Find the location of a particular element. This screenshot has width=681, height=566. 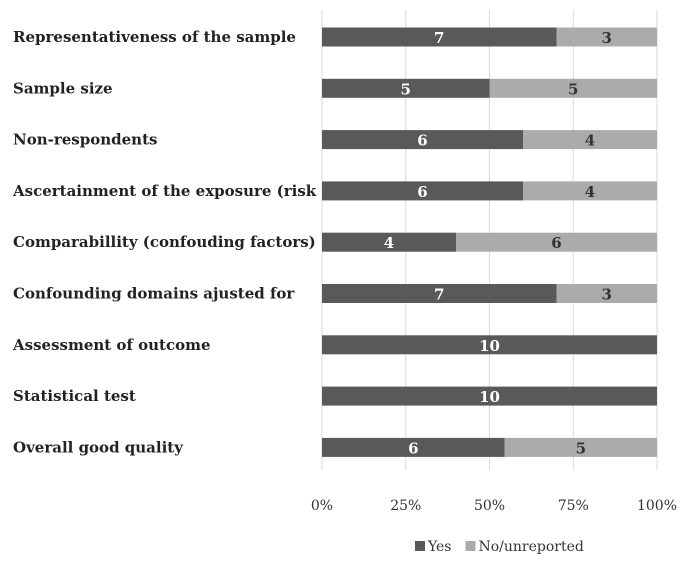

legend-label: Yes is located at coordinates (439, 547).